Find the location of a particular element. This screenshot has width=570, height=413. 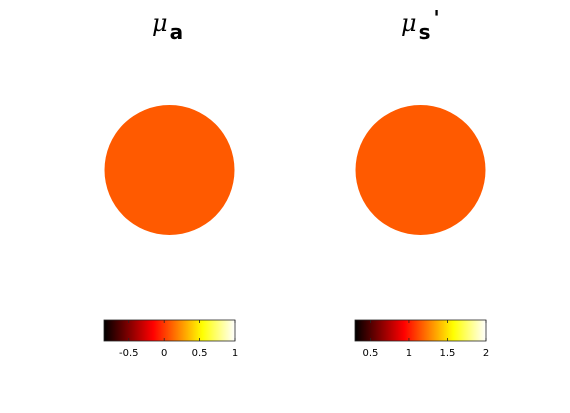

colorbar-tick-label: 1.5 is located at coordinates (448, 353).